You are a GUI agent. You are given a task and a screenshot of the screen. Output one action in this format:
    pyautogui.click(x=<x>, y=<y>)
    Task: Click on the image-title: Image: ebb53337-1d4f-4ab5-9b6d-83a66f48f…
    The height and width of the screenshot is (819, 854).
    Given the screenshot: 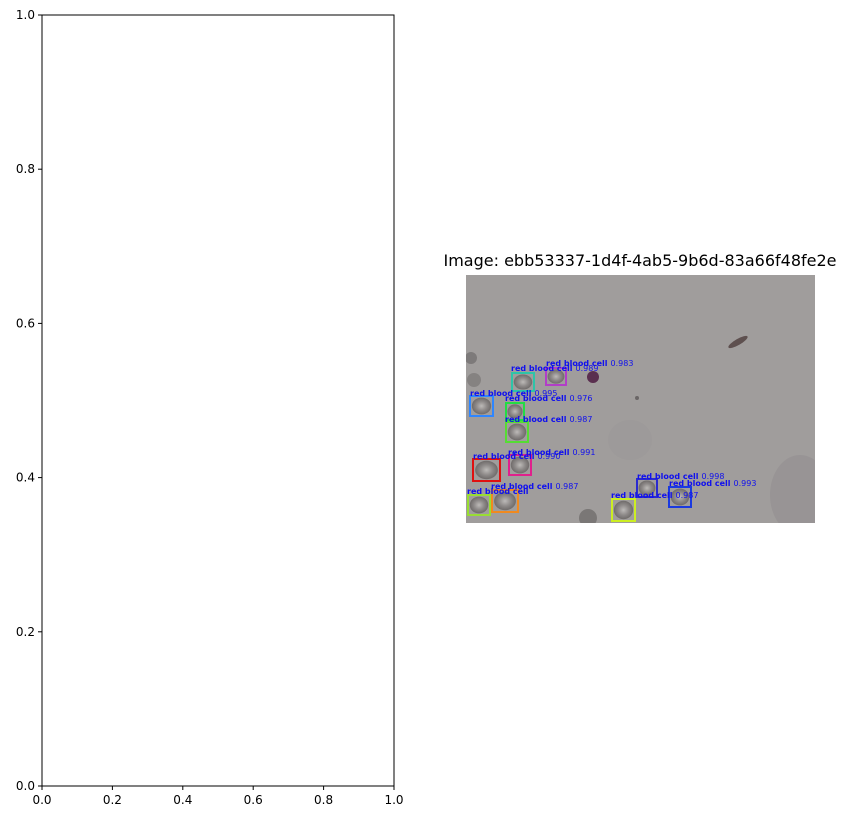 What is the action you would take?
    pyautogui.click(x=639, y=260)
    